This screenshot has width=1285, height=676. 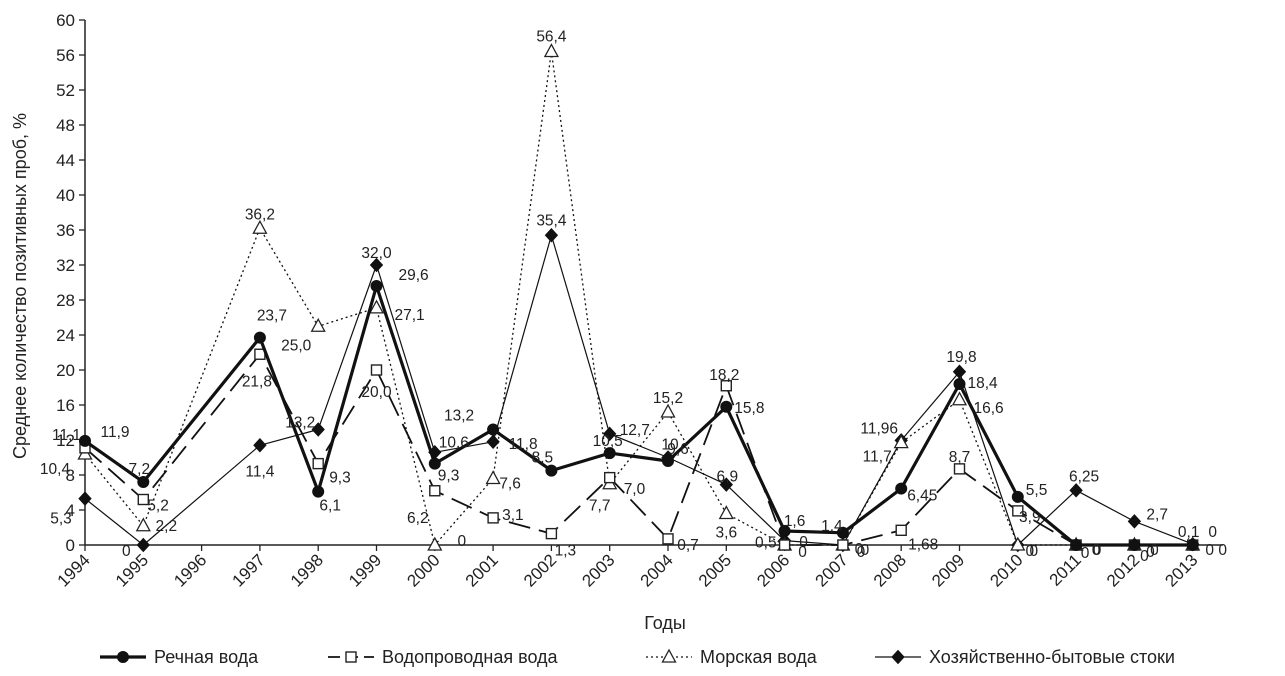 I want to click on y-tick-label: 8, so click(x=70, y=475).